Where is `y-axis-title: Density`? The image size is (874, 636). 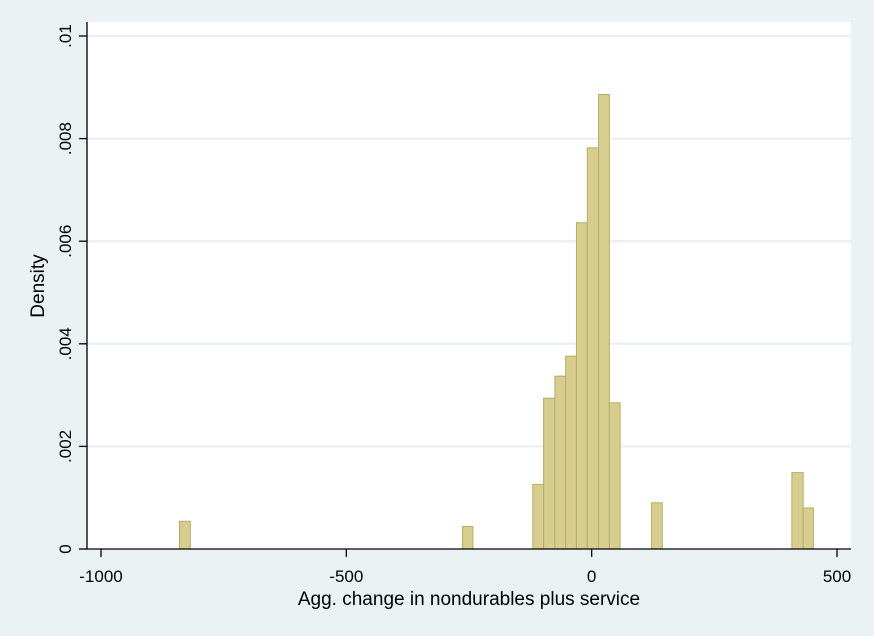 y-axis-title: Density is located at coordinates (38, 286).